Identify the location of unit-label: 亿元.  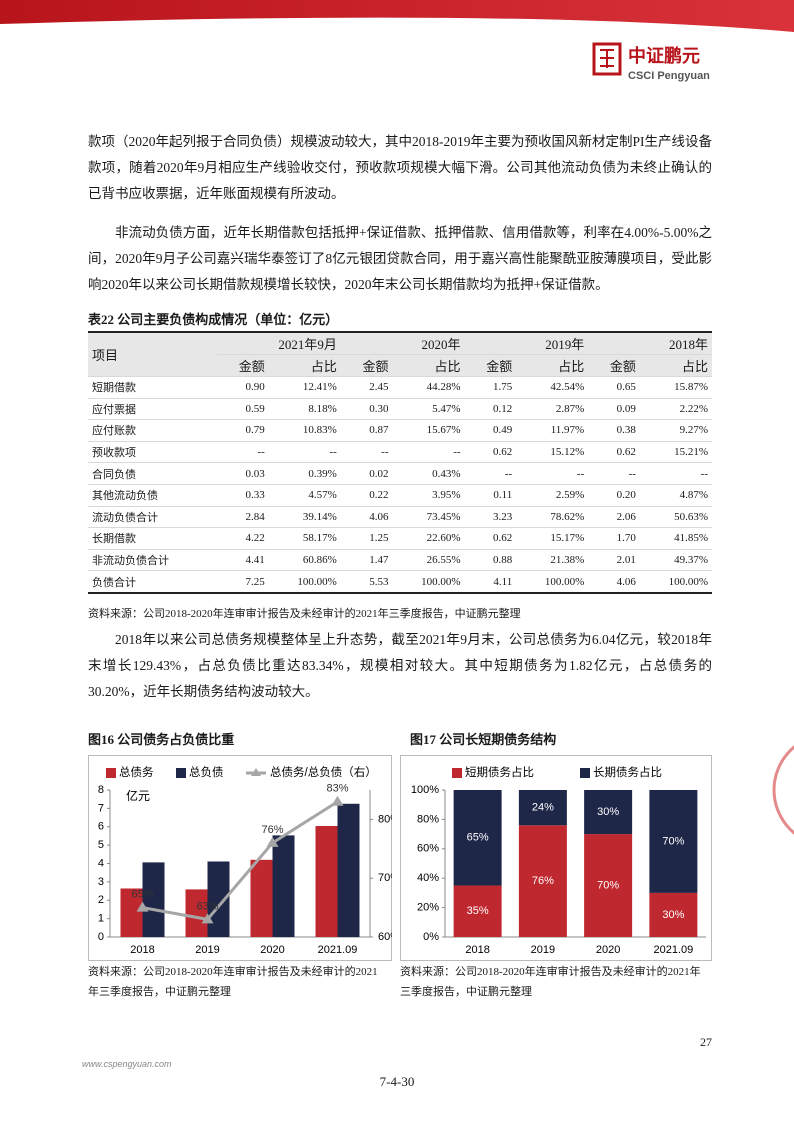
(138, 795).